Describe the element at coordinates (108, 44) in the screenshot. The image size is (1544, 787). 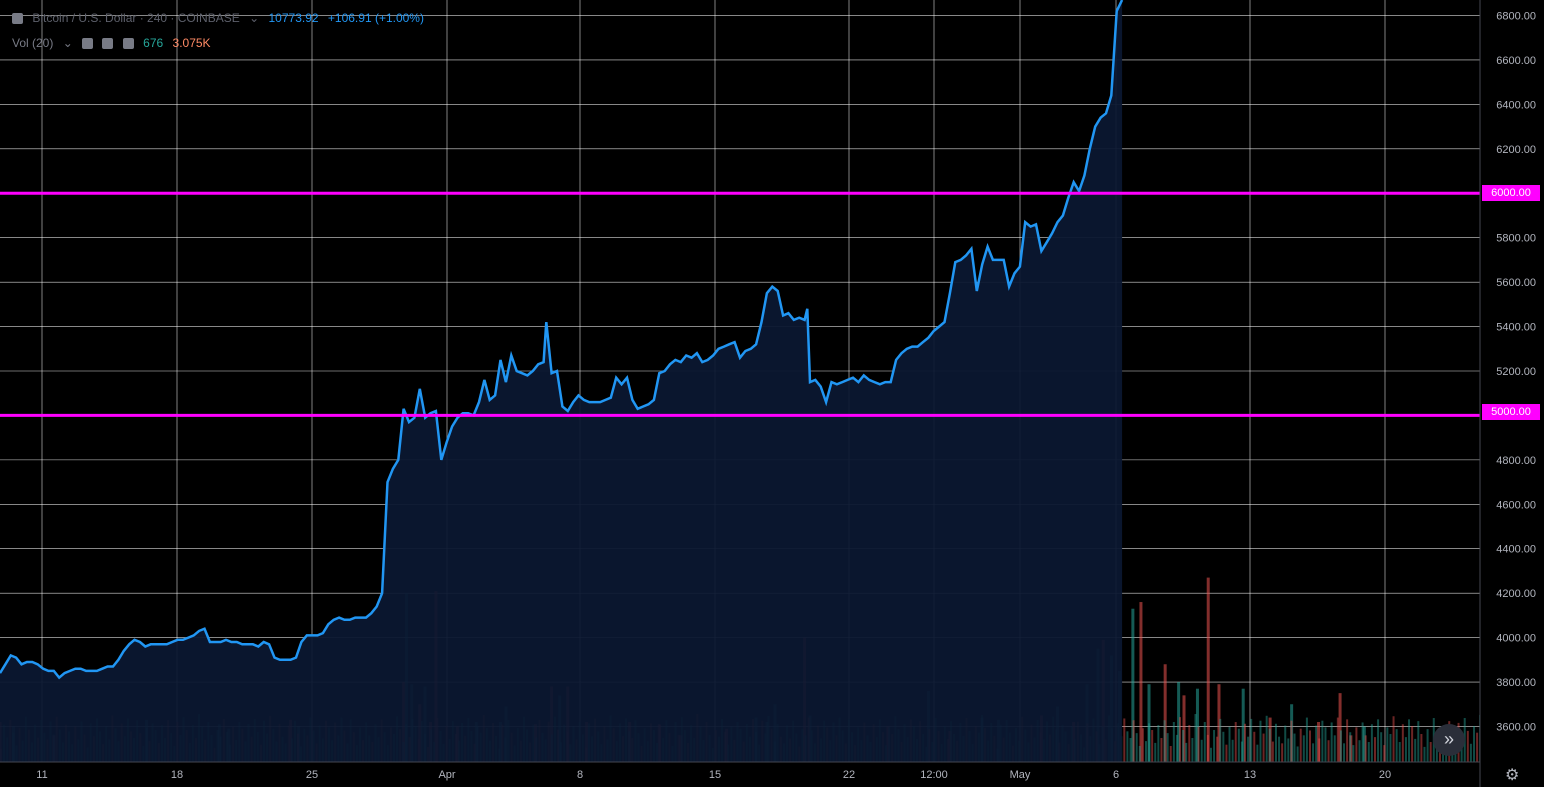
I see `settings-icon` at that location.